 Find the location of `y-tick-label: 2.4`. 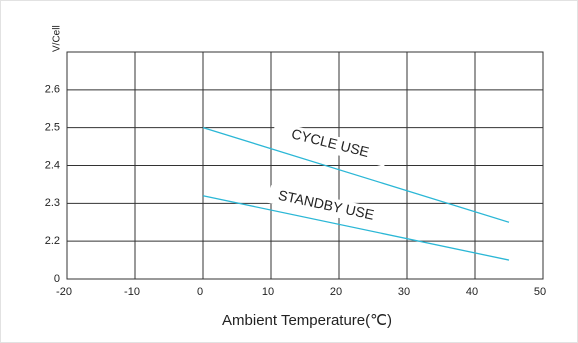

y-tick-label: 2.4 is located at coordinates (52, 165).